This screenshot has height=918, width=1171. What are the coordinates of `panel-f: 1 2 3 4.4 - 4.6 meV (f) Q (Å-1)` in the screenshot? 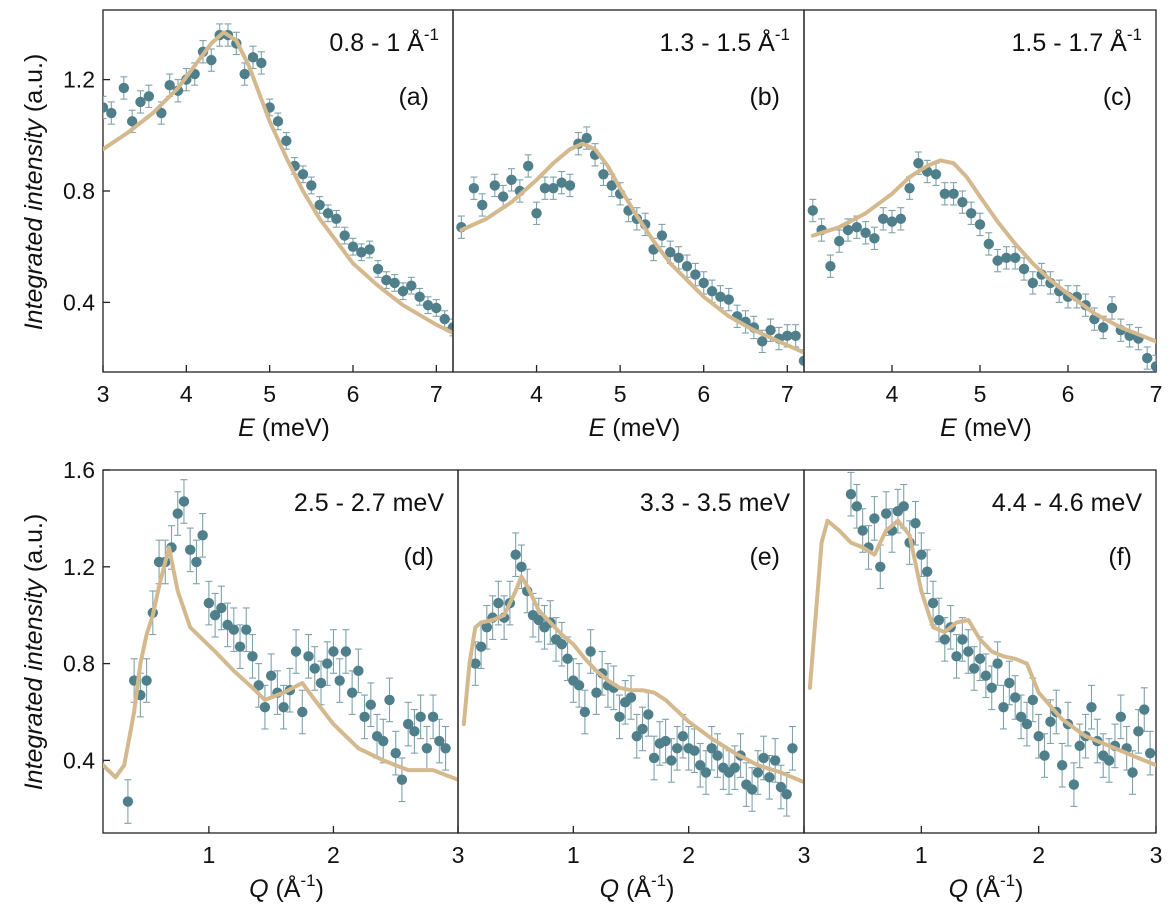 It's located at (982, 686).